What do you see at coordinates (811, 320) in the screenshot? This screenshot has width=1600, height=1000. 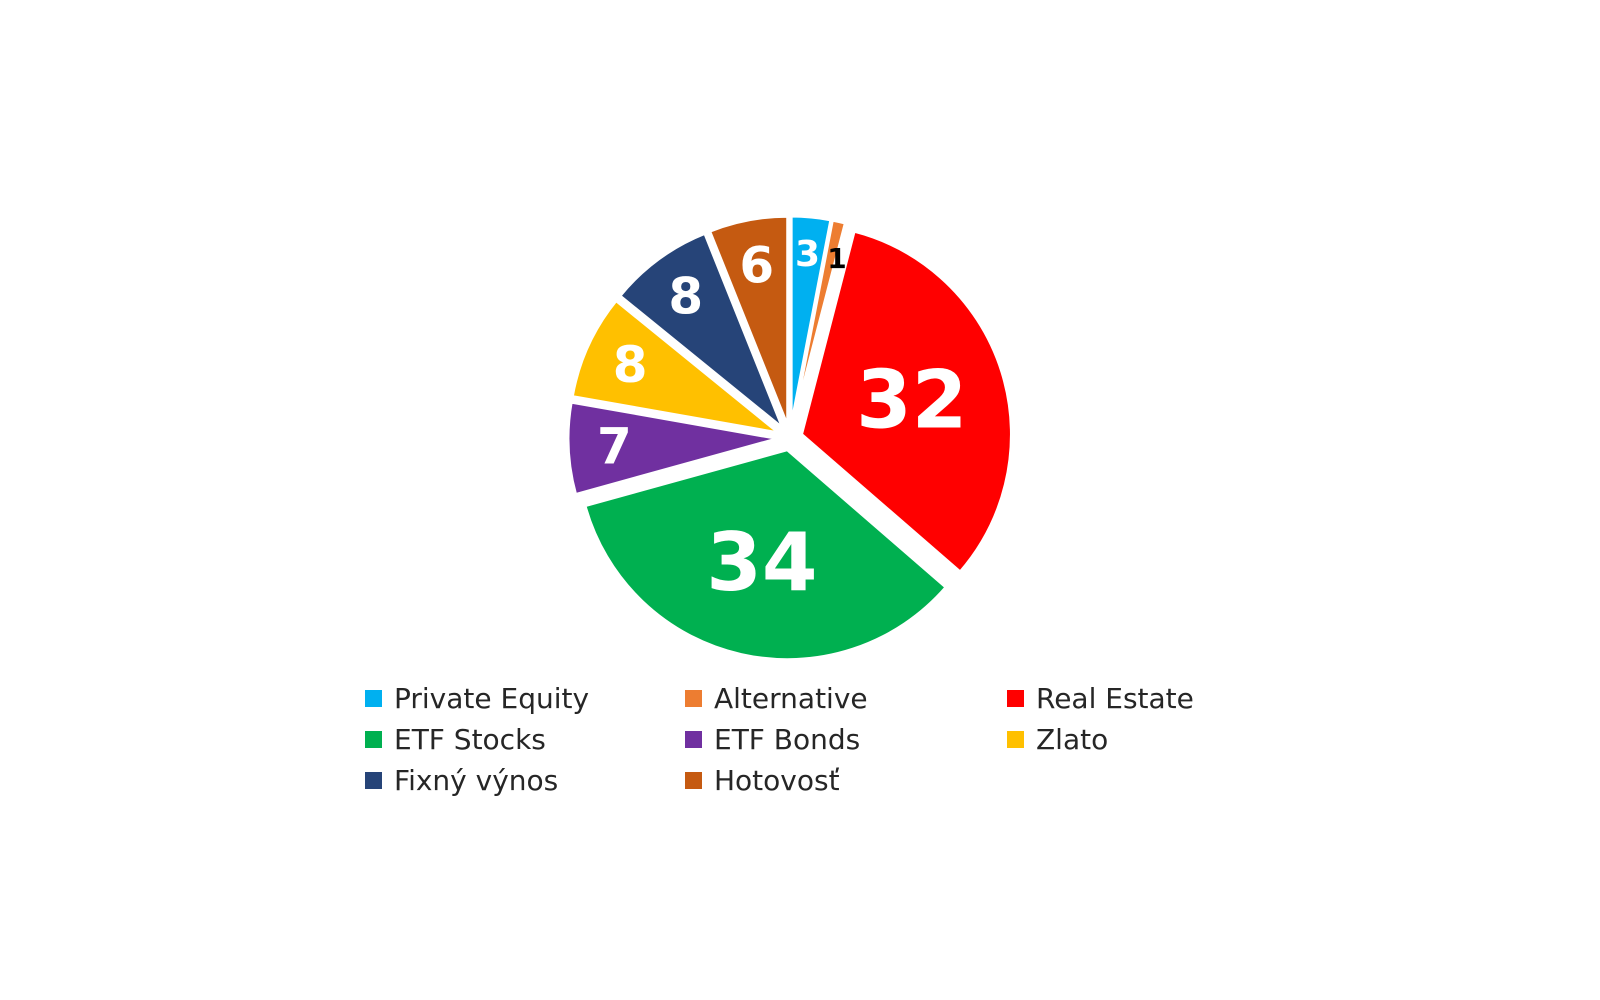 I see `pie-slice-private-equity` at bounding box center [811, 320].